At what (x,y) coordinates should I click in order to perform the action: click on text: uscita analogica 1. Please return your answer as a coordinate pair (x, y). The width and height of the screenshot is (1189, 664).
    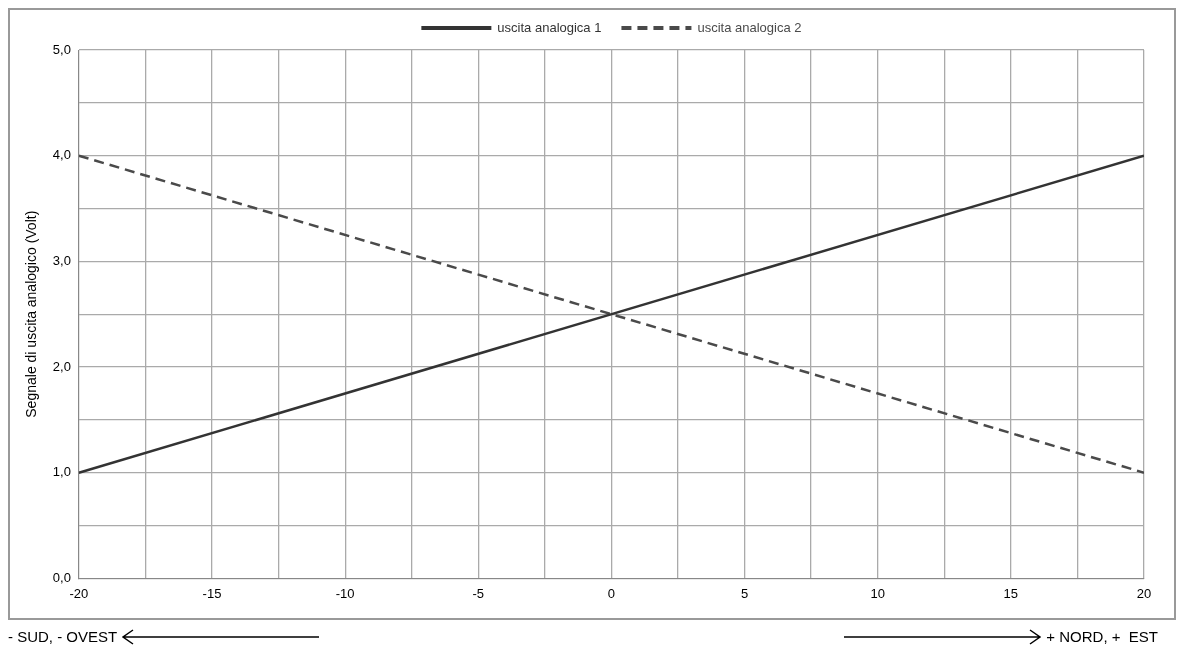
    Looking at the image, I should click on (549, 27).